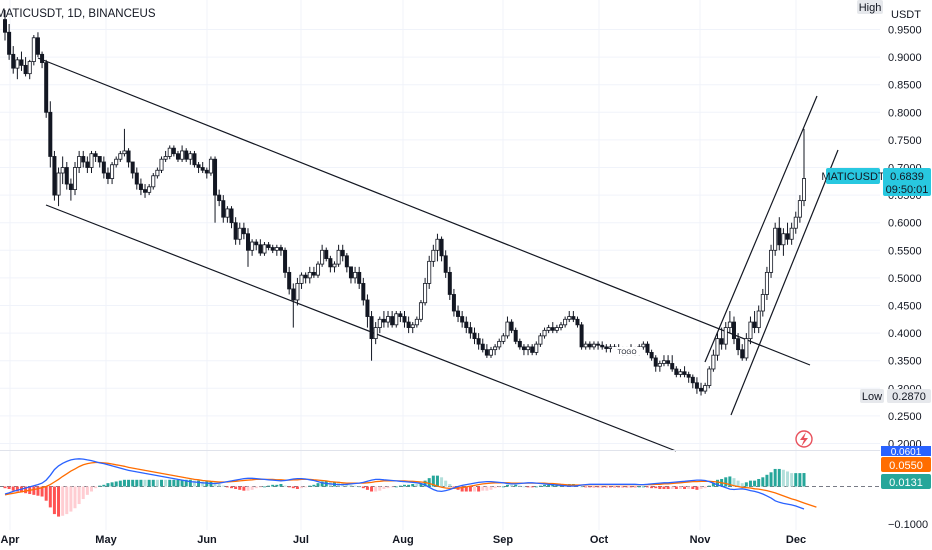 This screenshot has width=932, height=550. Describe the element at coordinates (876, 182) in the screenshot. I see `symbol-price-tag: MATICUSDT 0.6839 09:50:01` at that location.